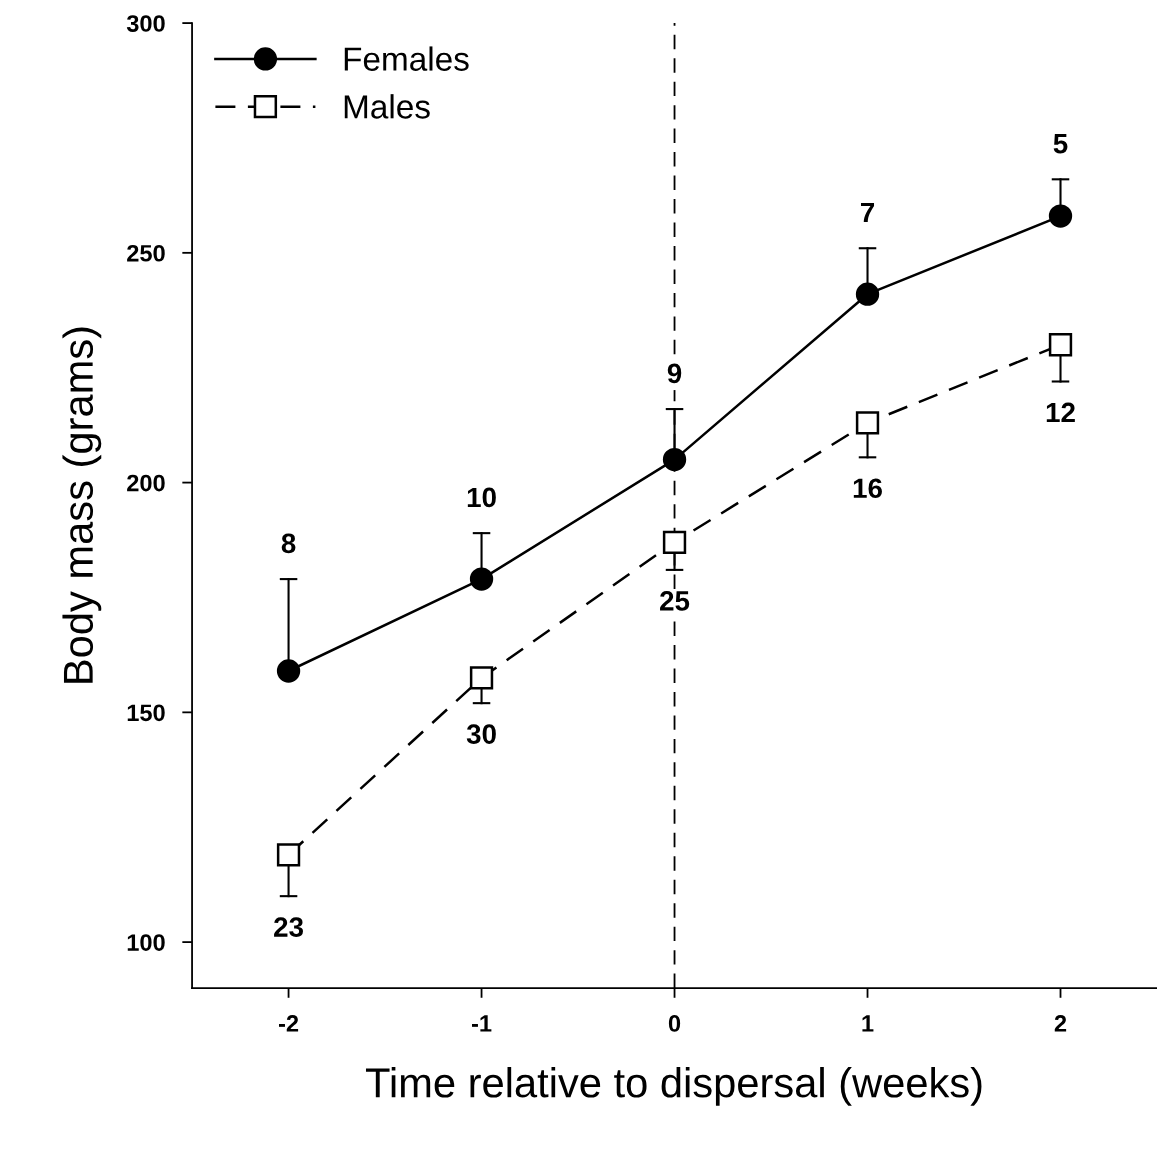 The image size is (1157, 1154). Describe the element at coordinates (481, 734) in the screenshot. I see `annotation: 30` at that location.